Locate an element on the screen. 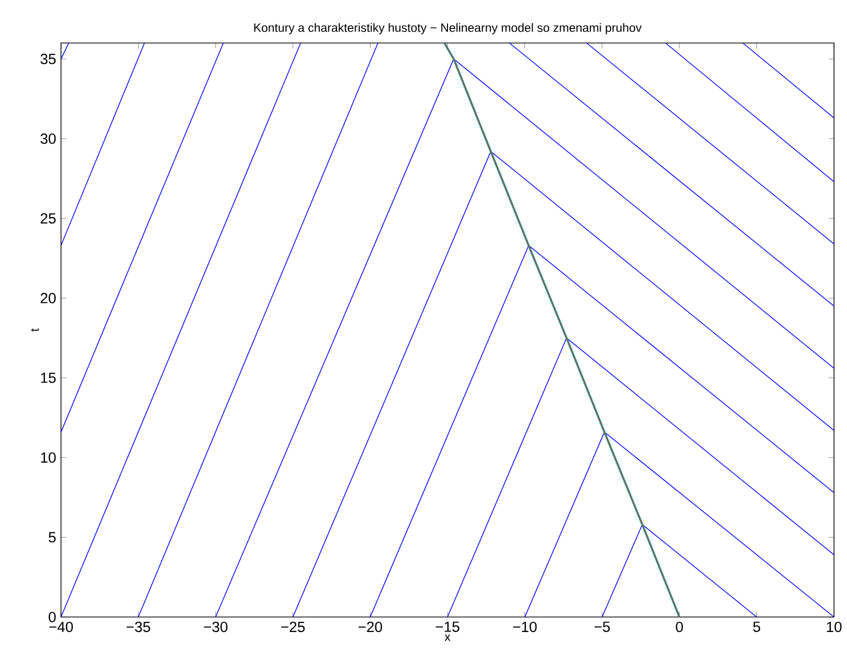  y-axis-title: t is located at coordinates (34, 330).